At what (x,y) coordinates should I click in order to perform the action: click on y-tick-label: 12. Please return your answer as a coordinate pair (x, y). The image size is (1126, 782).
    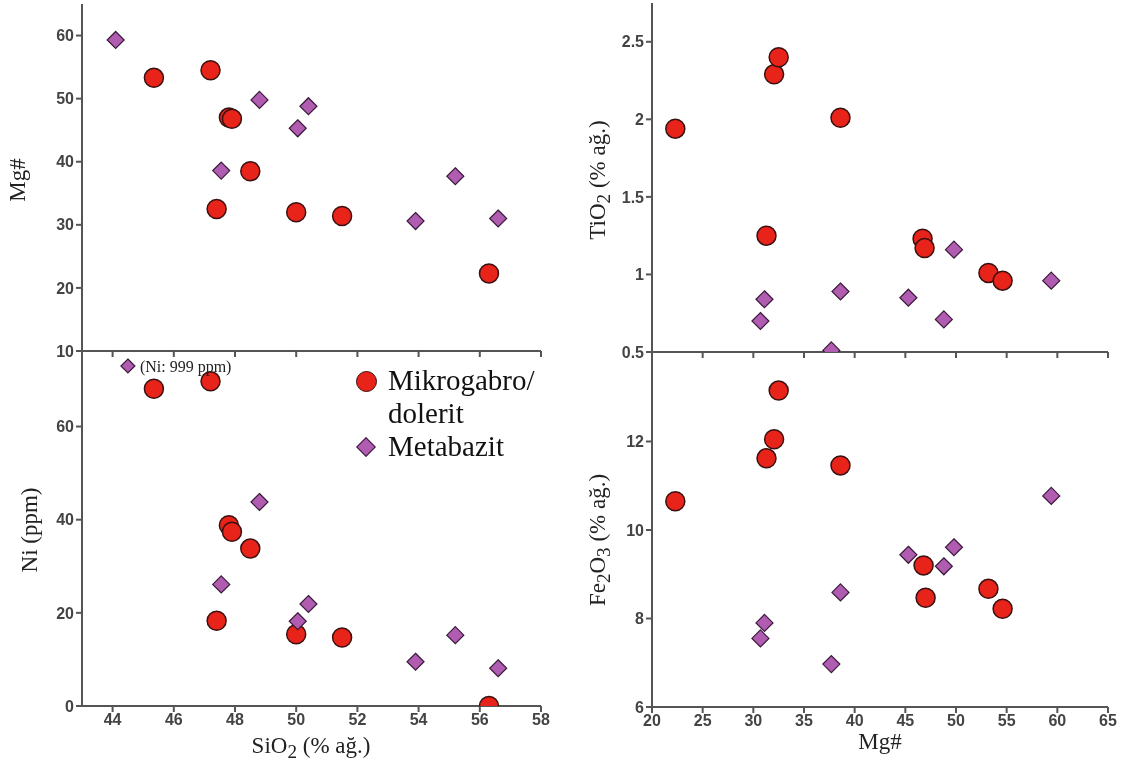
    Looking at the image, I should click on (635, 442).